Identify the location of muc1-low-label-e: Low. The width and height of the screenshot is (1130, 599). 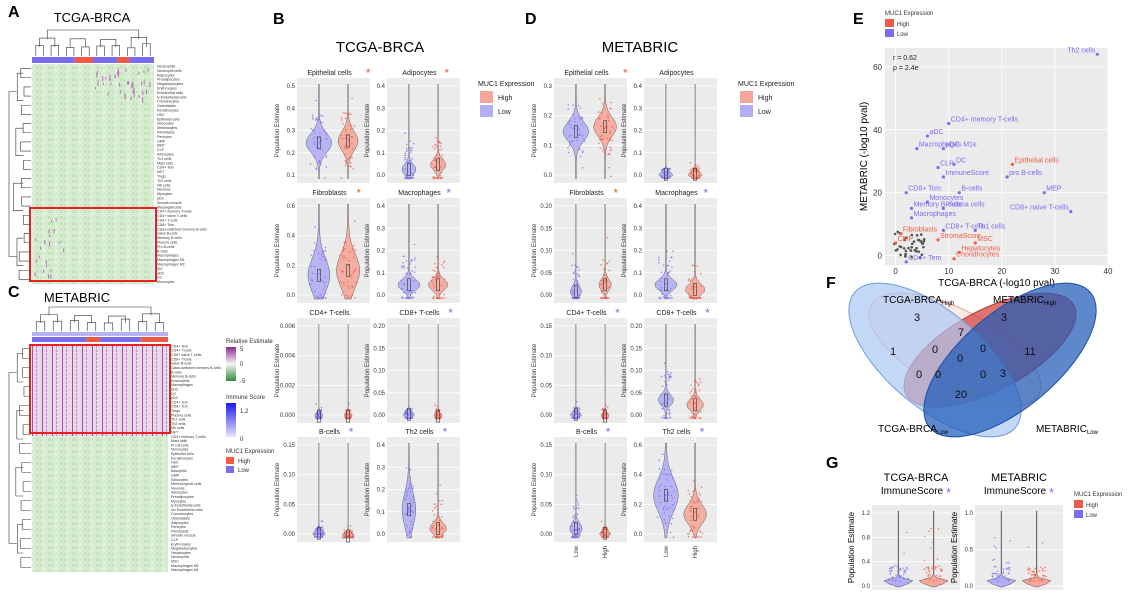
(903, 35).